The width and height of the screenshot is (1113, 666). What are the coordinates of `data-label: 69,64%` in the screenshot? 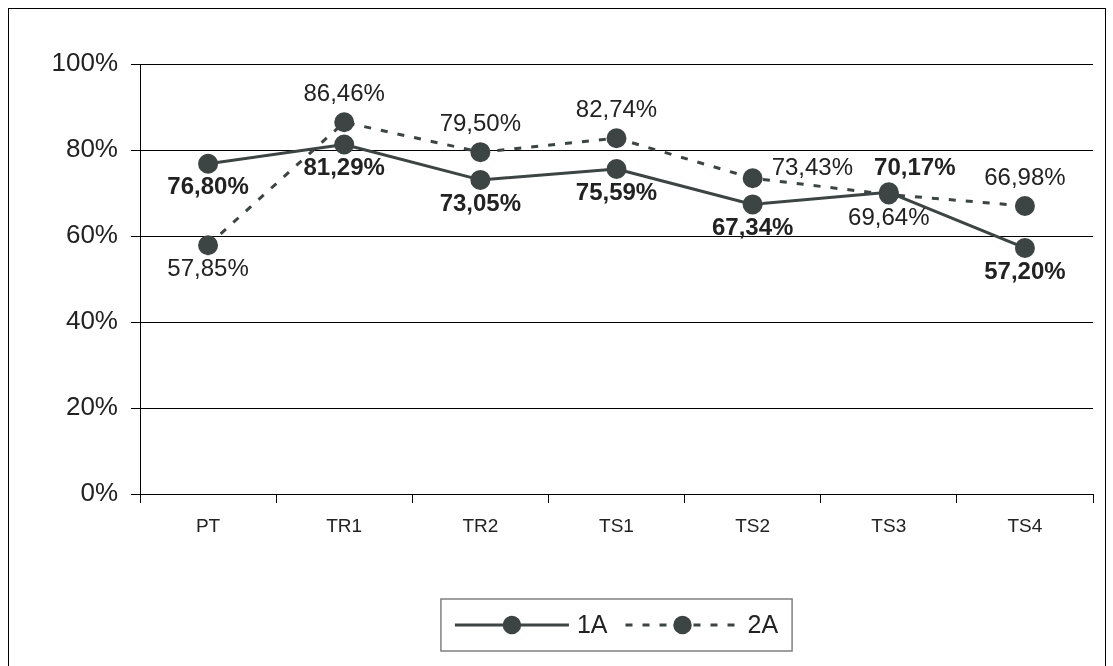 It's located at (889, 217).